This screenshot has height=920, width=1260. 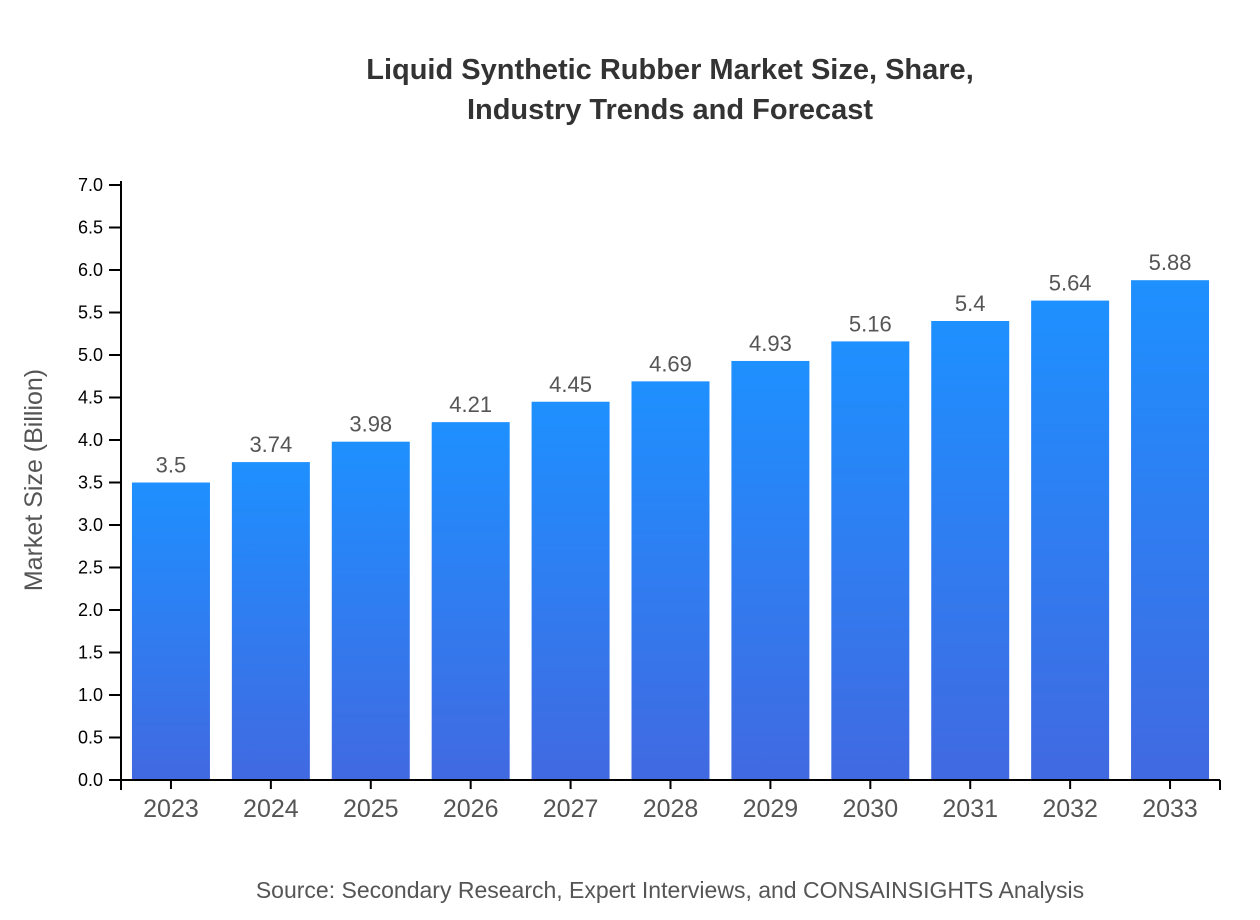 I want to click on x-tick-label-2030: 2030, so click(x=871, y=809).